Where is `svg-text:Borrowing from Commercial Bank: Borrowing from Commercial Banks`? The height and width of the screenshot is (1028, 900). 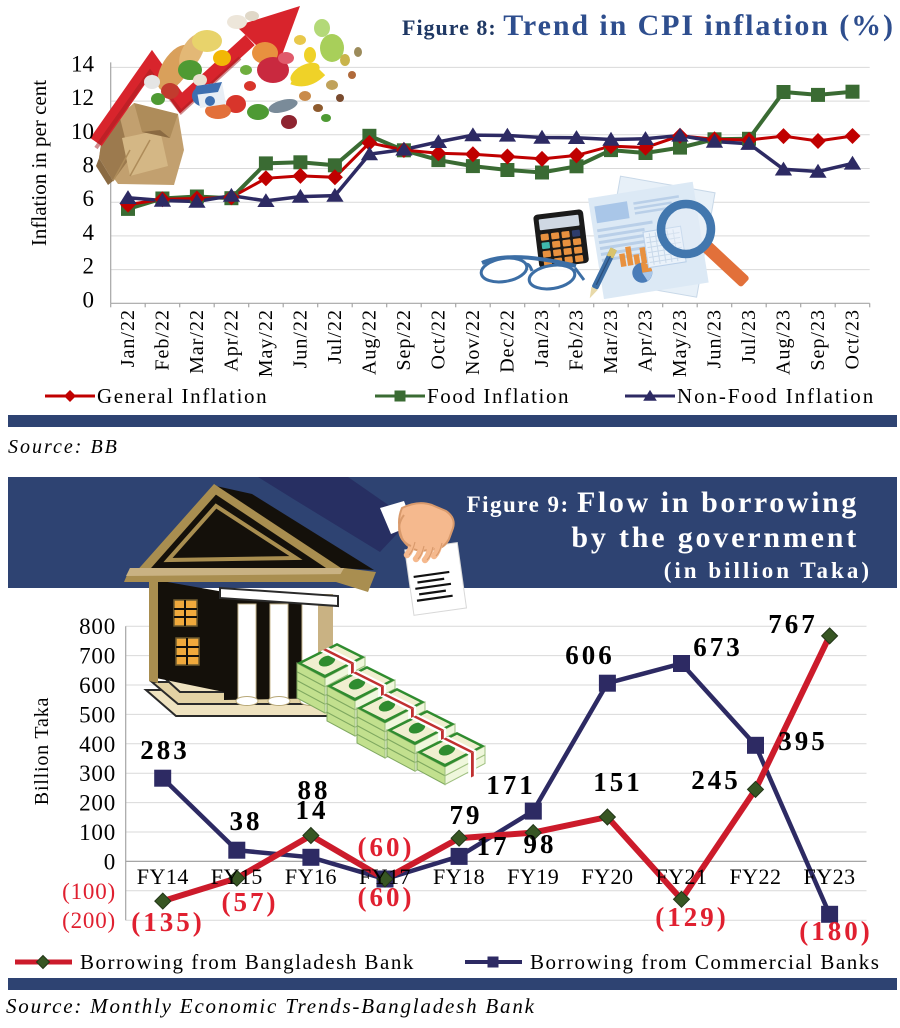 svg-text:Borrowing from Commercial Bank: Borrowing from Commercial Banks is located at coordinates (705, 962).